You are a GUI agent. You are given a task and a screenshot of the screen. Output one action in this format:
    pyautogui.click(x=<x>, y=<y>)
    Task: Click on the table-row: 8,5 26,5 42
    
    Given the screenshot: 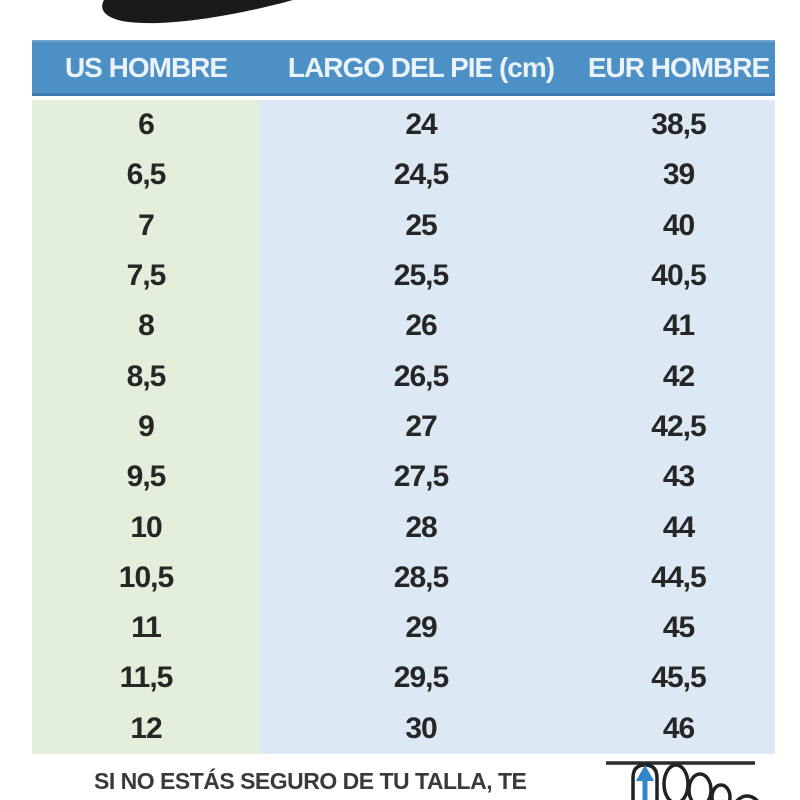 What is the action you would take?
    pyautogui.click(x=403, y=376)
    